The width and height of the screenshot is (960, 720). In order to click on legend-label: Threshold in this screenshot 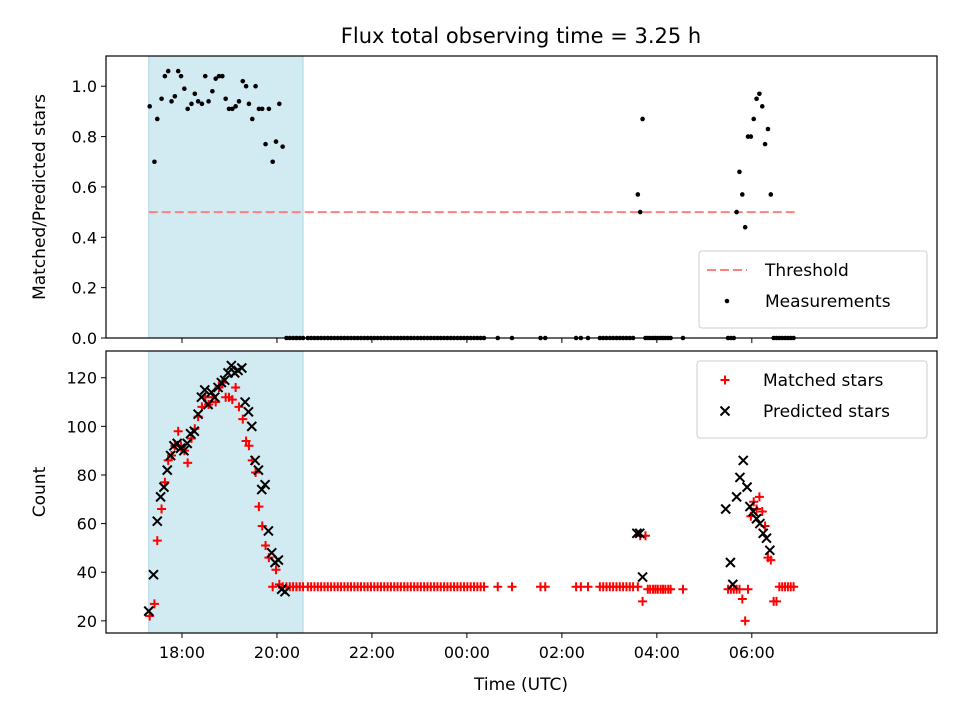, I will do `click(806, 271)`.